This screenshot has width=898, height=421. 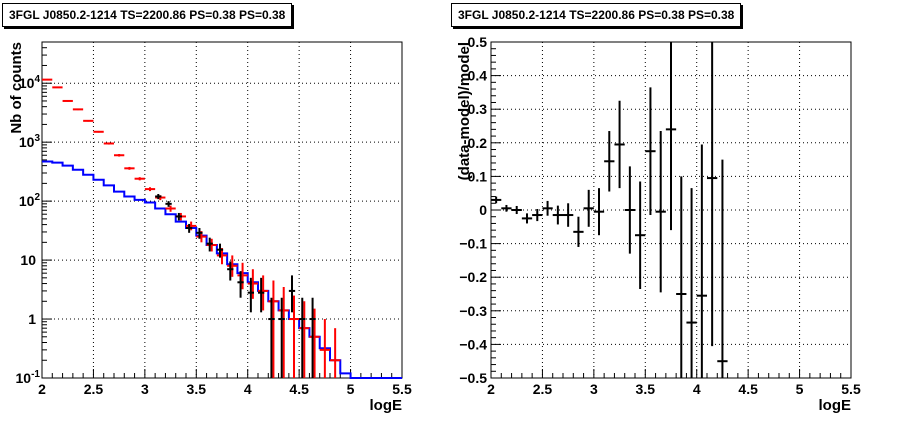 I want to click on right-x-tick-label: 3, so click(x=594, y=389).